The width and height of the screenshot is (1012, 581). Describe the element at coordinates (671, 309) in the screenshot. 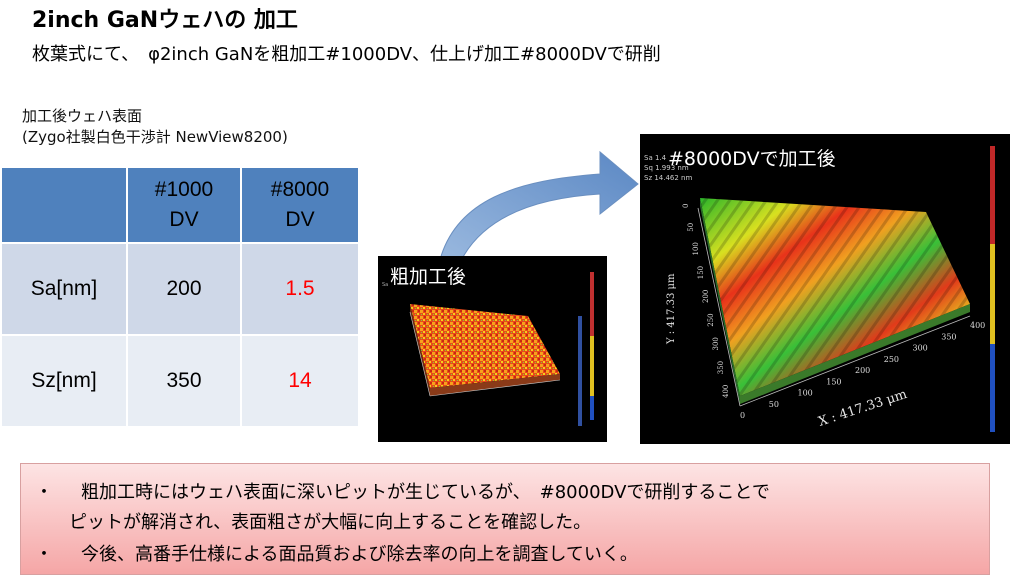

I see `y-axis-label: Y : 417.33 μm` at that location.